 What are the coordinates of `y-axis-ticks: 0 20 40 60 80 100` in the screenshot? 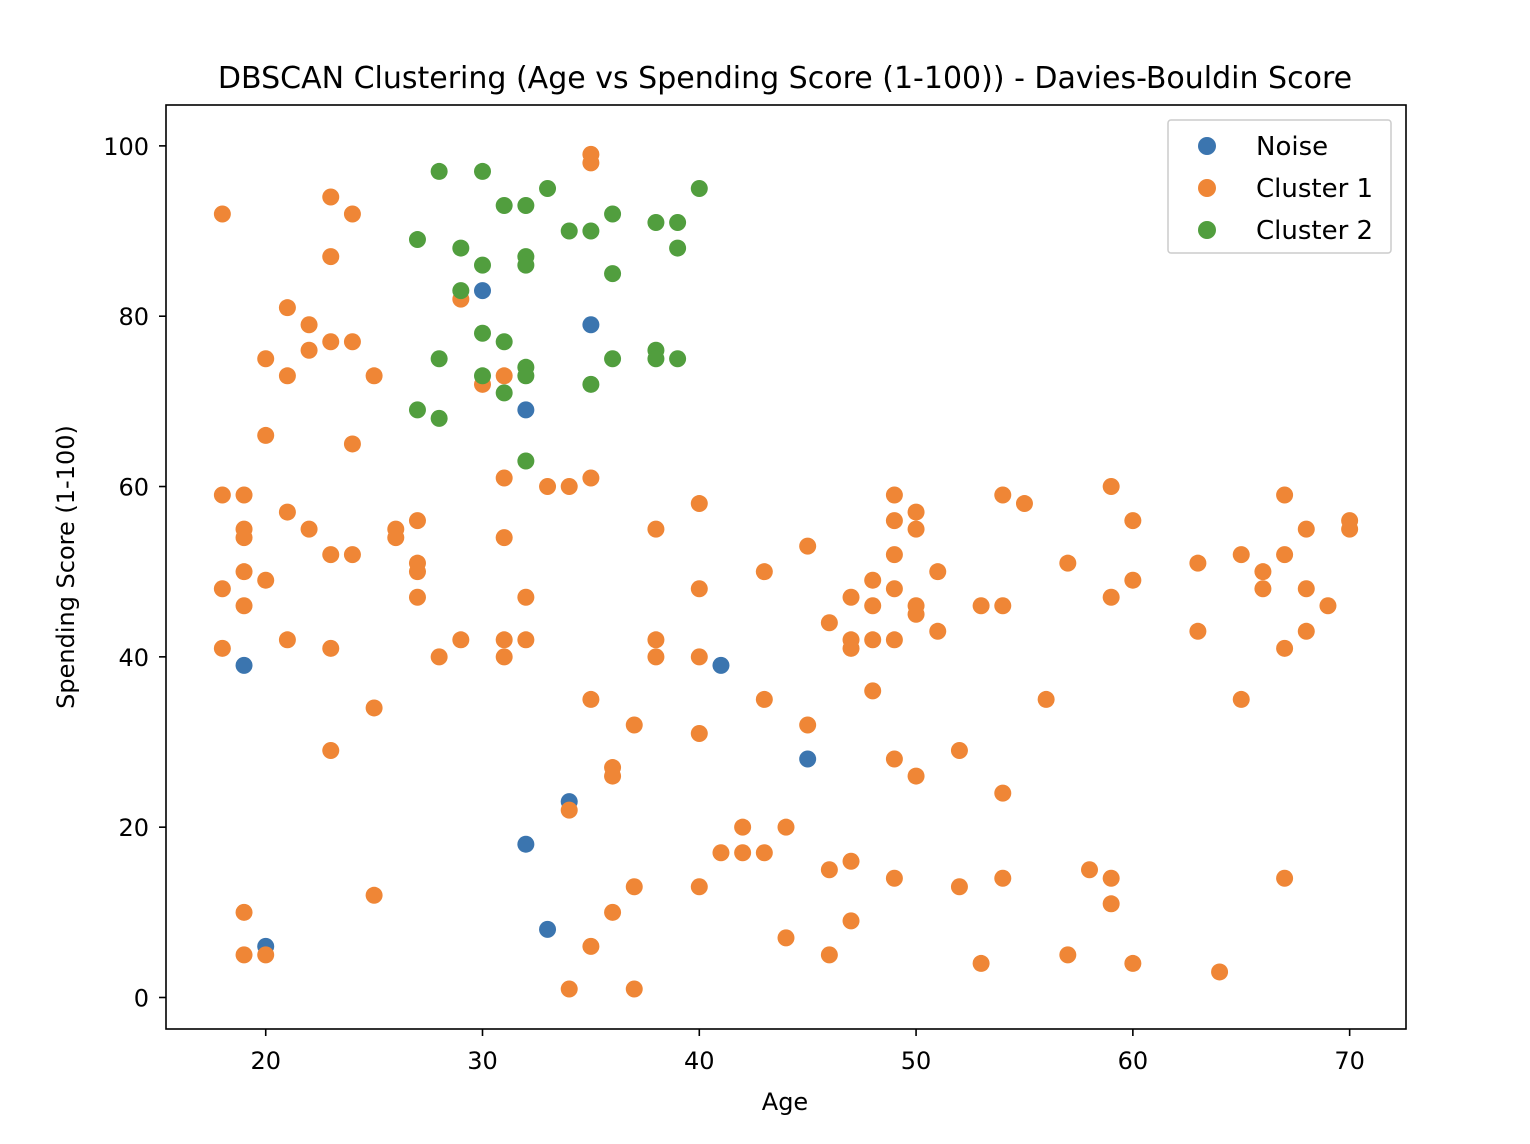 It's located at (134, 572).